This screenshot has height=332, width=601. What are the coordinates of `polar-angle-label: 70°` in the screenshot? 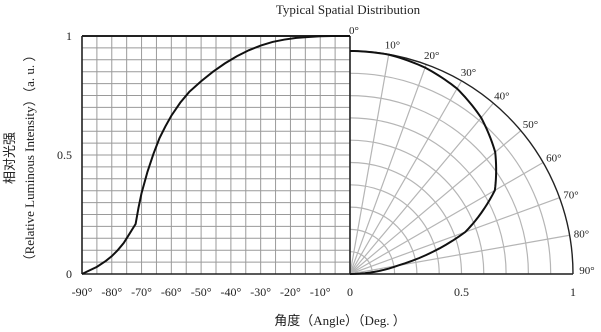 It's located at (570, 195).